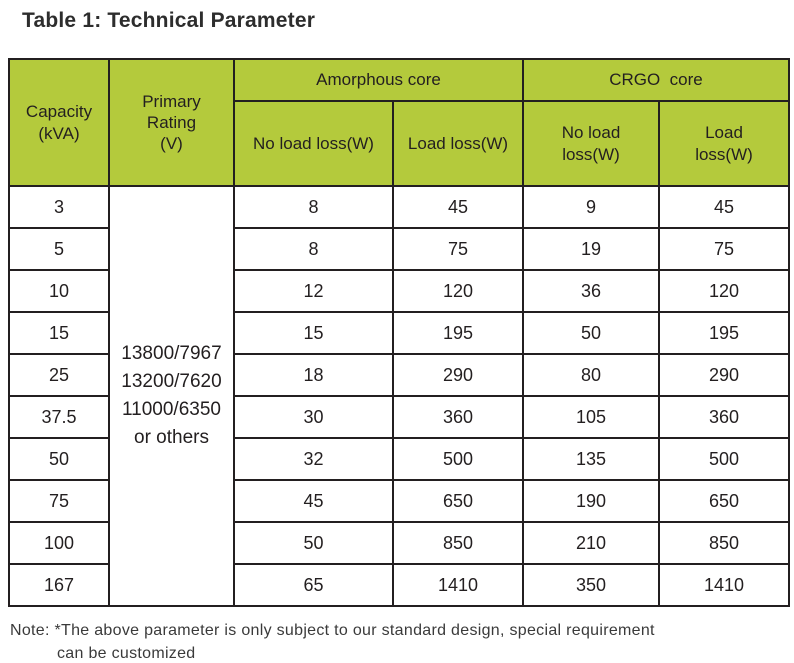  What do you see at coordinates (724, 543) in the screenshot?
I see `crgo-load-loss-cell: 850` at bounding box center [724, 543].